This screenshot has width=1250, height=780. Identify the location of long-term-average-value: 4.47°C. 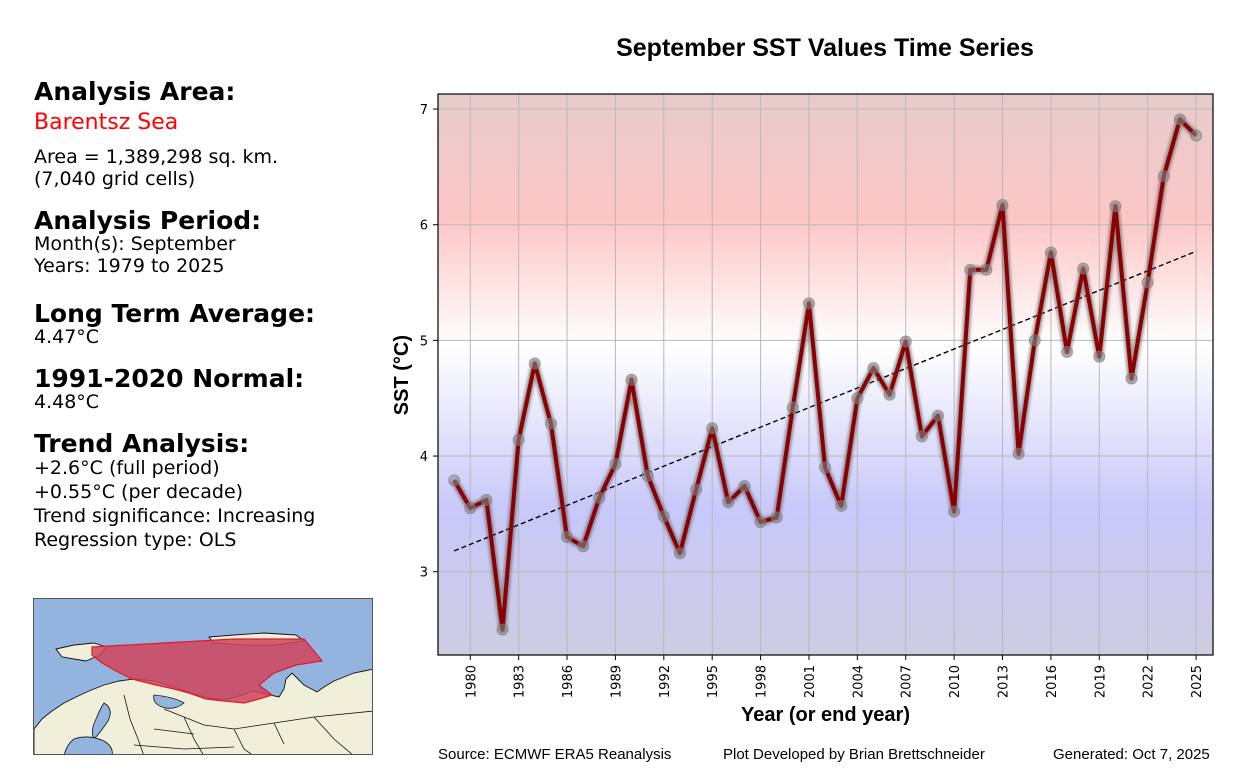
(67, 337).